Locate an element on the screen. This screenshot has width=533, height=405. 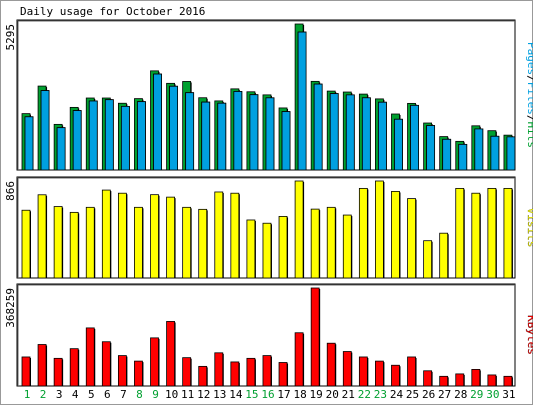
x-tick-label: 3 is located at coordinates (59, 394).